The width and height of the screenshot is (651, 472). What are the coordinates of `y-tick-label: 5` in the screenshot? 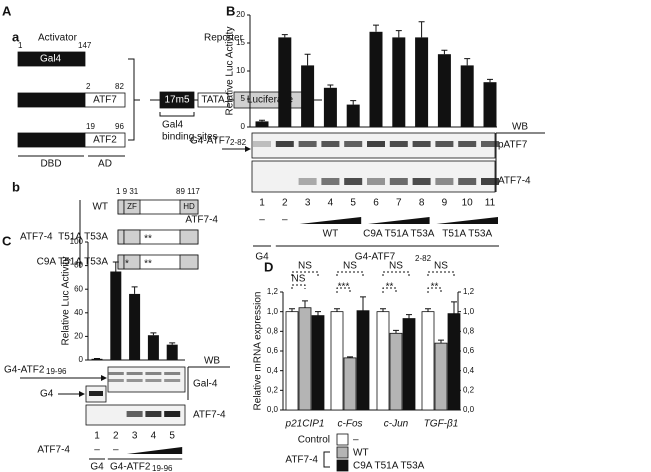 It's located at (243, 98).